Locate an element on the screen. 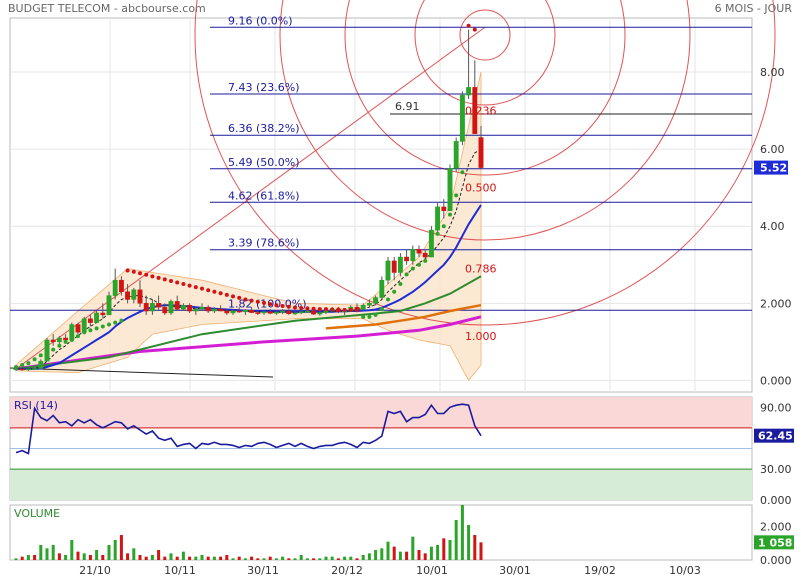  chart-title: BUDGET TELECOM - abcbourse.com is located at coordinates (107, 8).